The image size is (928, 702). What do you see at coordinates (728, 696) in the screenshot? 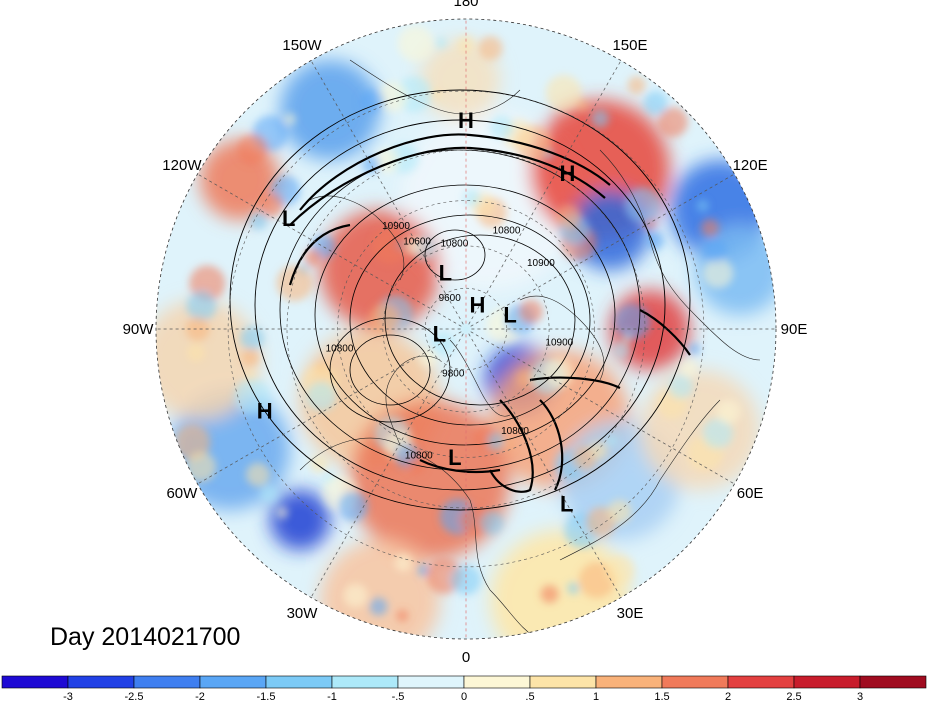
I see `colorbar-tick-label: 2` at bounding box center [728, 696].